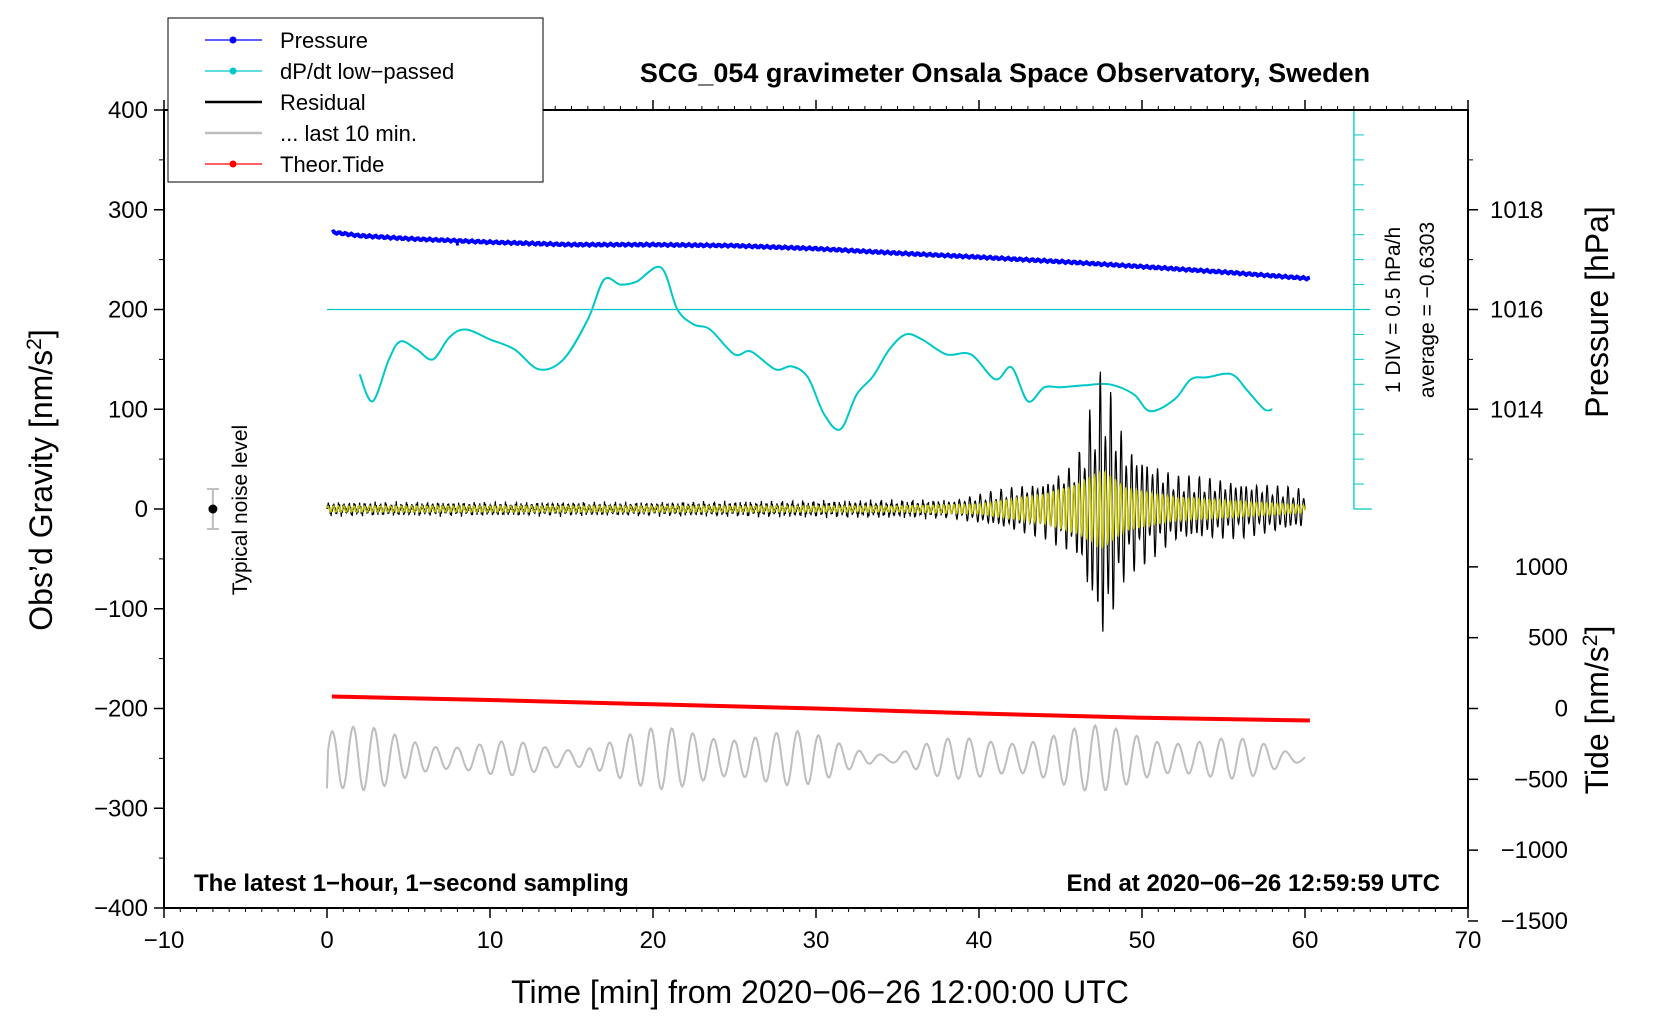 The height and width of the screenshot is (1020, 1660). What do you see at coordinates (41, 333) in the screenshot?
I see `y-axis-label-gravity-end: ]` at bounding box center [41, 333].